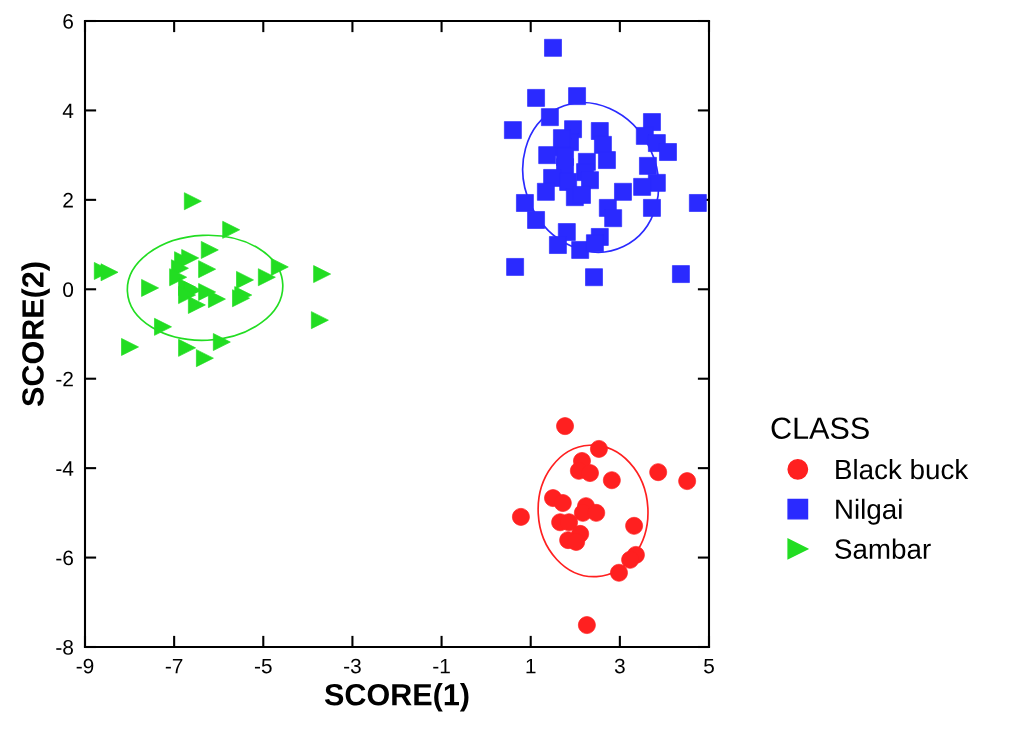 Image resolution: width=1010 pixels, height=735 pixels. Describe the element at coordinates (68, 21) in the screenshot. I see `y-tick-label: 6` at that location.